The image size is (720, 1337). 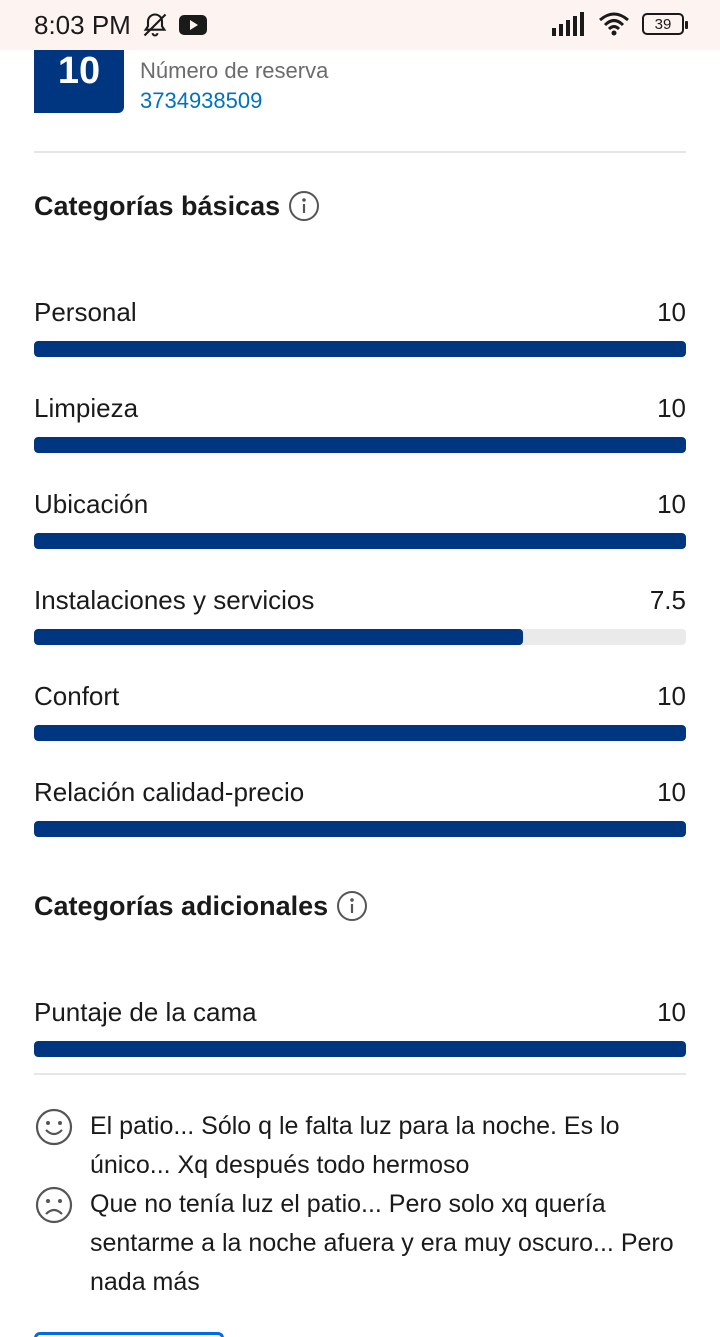 What do you see at coordinates (360, 519) in the screenshot?
I see `category-row: Ubicación 10` at bounding box center [360, 519].